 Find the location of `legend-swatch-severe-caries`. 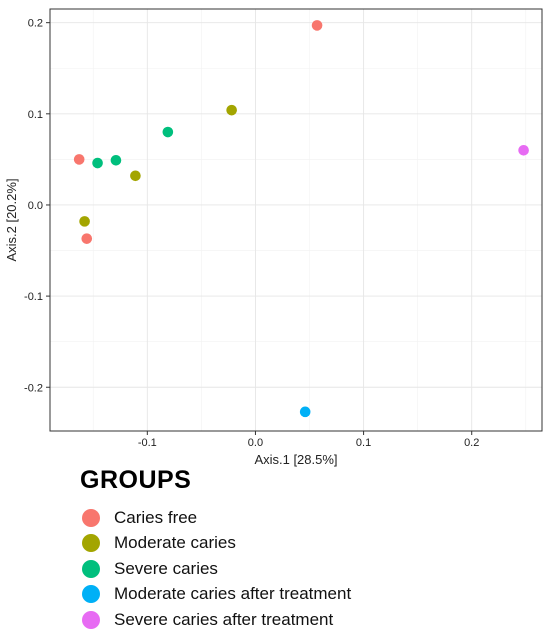

legend-swatch-severe-caries is located at coordinates (91, 568).